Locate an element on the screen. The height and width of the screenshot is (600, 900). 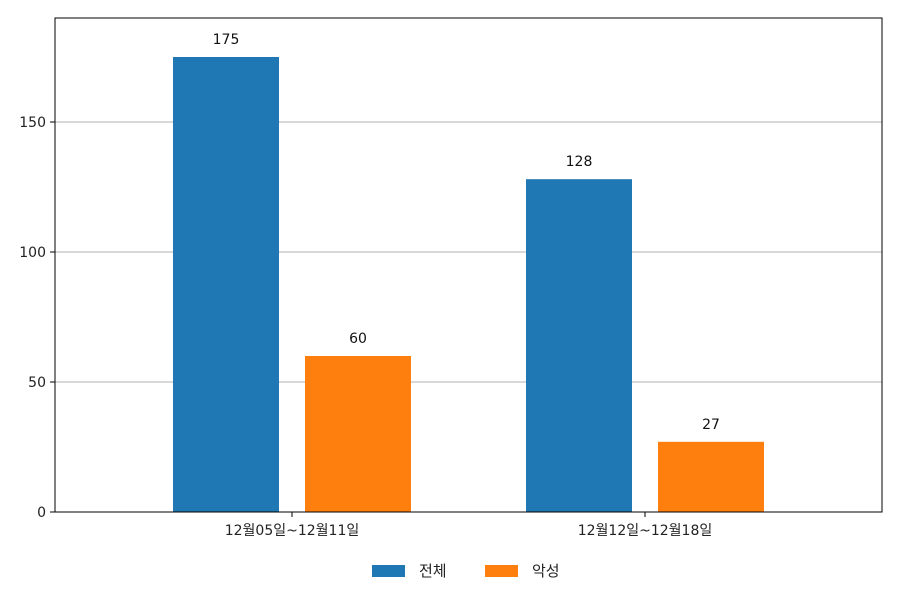
y-tick-label: 100 is located at coordinates (32, 253).